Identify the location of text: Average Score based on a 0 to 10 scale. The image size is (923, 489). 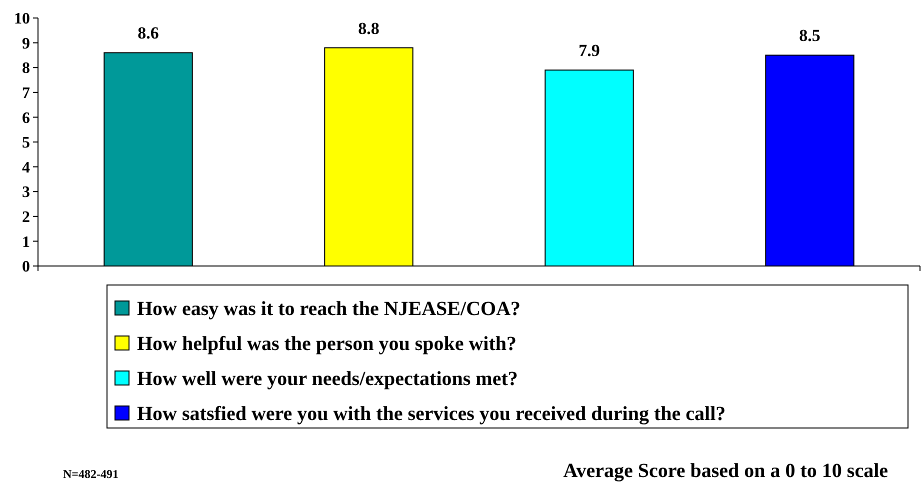
(725, 471).